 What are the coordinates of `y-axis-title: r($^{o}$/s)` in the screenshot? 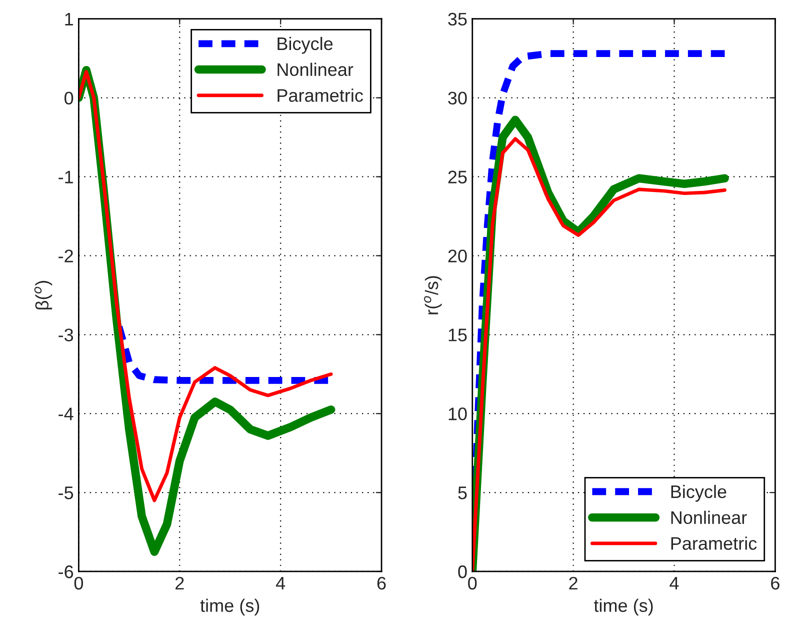 It's located at (433, 295).